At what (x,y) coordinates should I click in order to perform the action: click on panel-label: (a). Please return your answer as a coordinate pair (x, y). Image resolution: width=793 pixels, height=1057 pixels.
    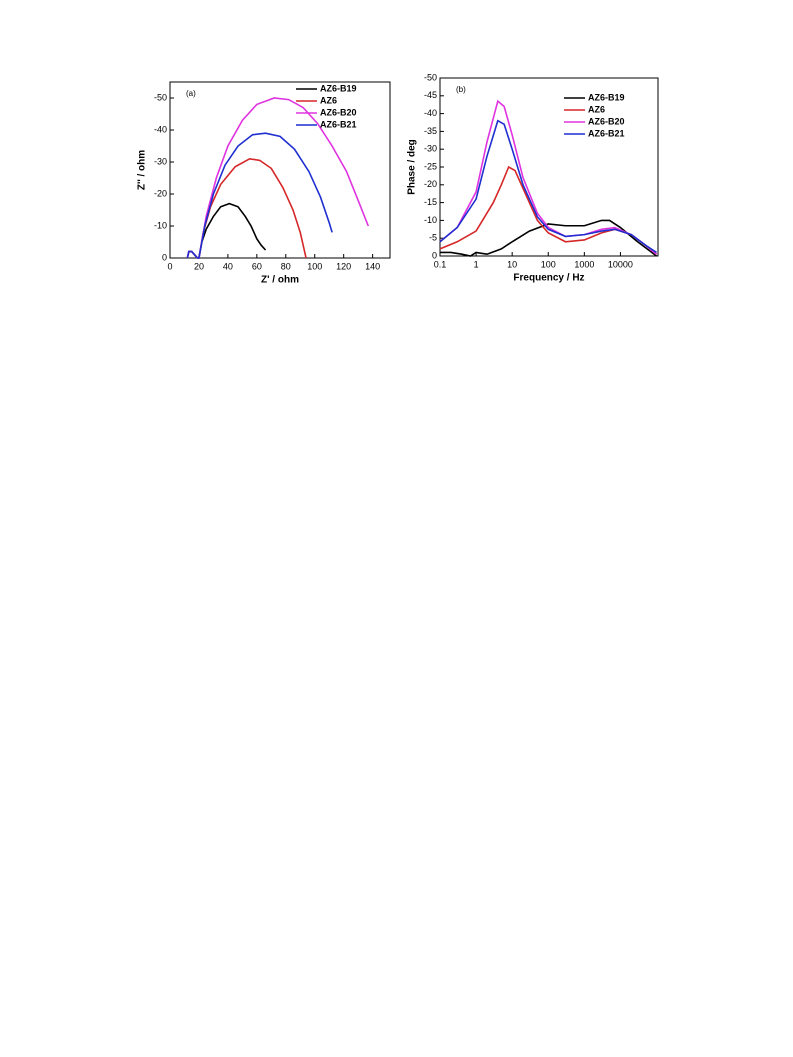
    Looking at the image, I should click on (191, 93).